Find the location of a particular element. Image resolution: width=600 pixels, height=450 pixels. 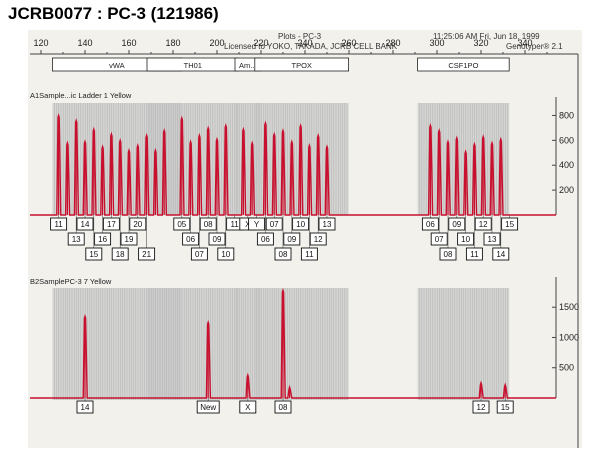

locus-label: CSF1PO is located at coordinates (463, 65).